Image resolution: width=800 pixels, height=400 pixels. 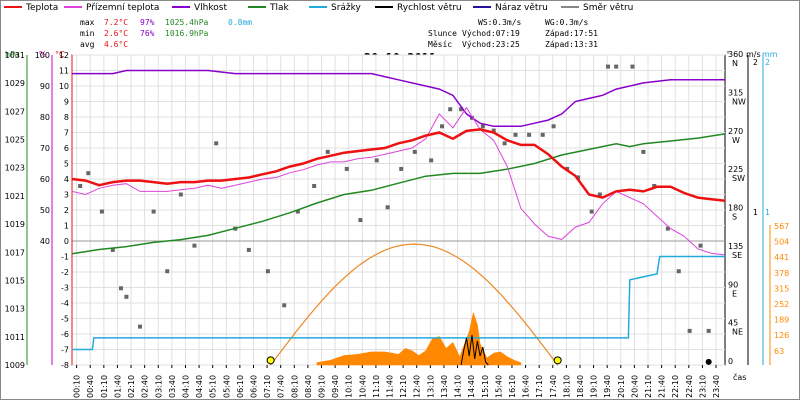 I want to click on x-tick-label: 17:40, so click(x=553, y=386).